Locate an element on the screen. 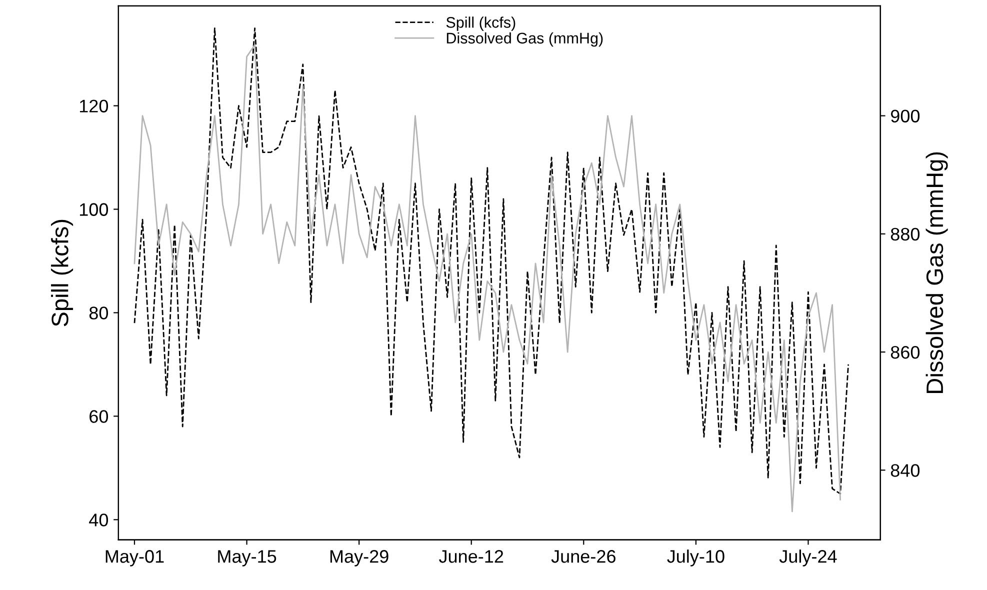 This screenshot has width=987, height=590. x-tick-label: May-29 is located at coordinates (359, 558).